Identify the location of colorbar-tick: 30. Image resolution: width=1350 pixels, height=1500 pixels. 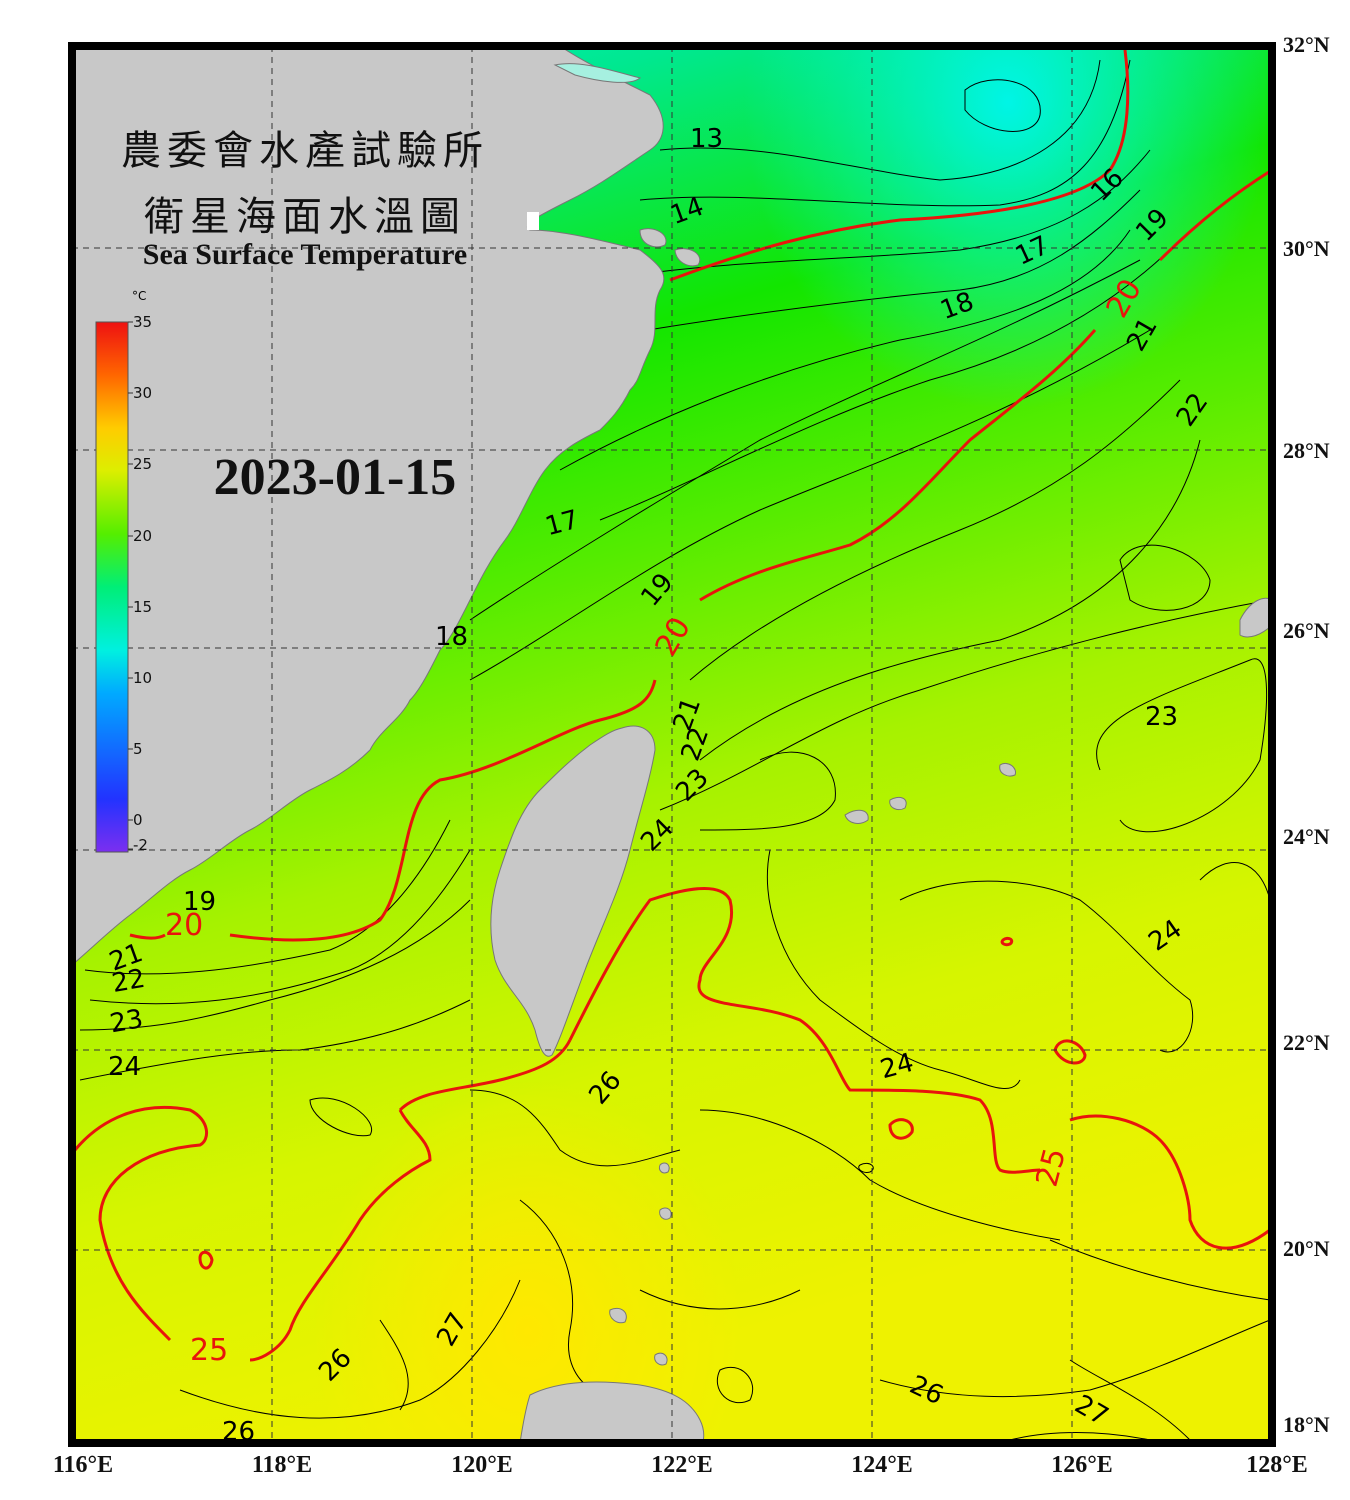
(143, 393).